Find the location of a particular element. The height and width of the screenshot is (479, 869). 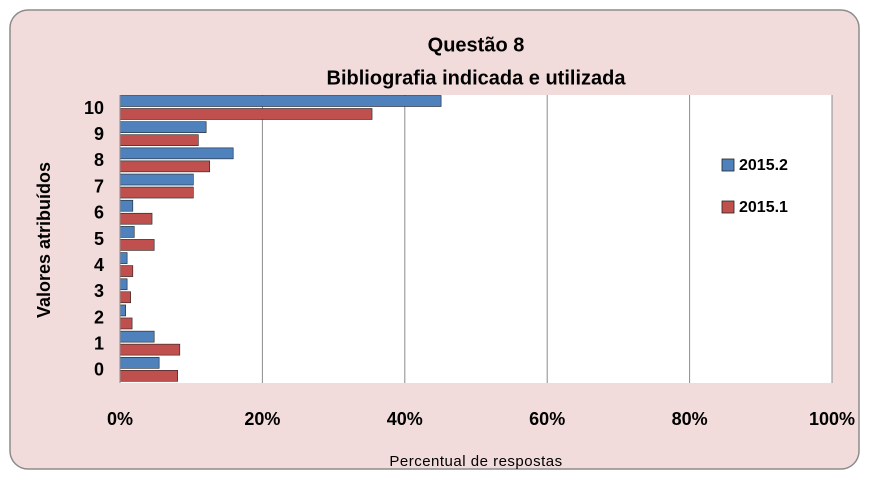

y-tick-label: 7 is located at coordinates (99, 186).